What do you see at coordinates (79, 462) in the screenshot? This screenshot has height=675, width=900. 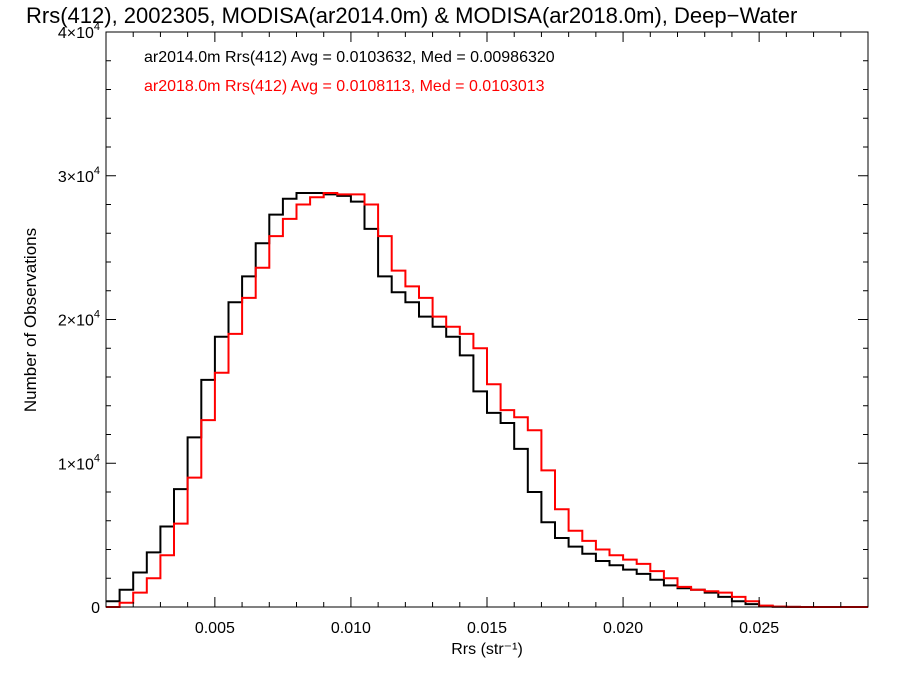 I see `y-tick-label: 1×10⁴` at bounding box center [79, 462].